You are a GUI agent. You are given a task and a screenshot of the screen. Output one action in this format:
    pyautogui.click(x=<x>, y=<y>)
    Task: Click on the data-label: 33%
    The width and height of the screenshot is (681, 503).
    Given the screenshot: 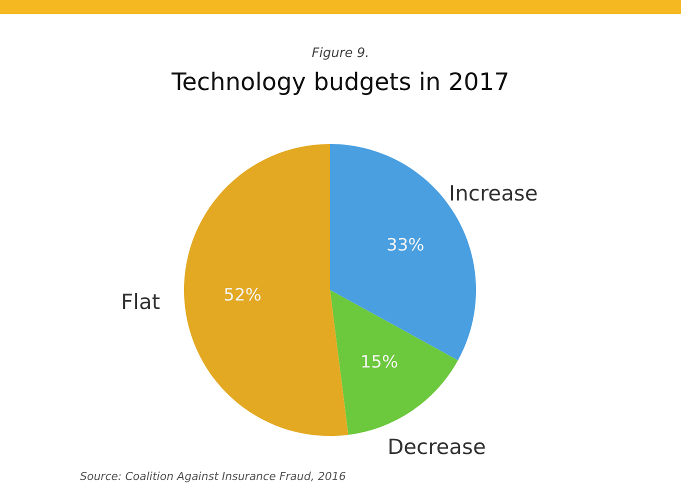 What is the action you would take?
    pyautogui.click(x=405, y=245)
    